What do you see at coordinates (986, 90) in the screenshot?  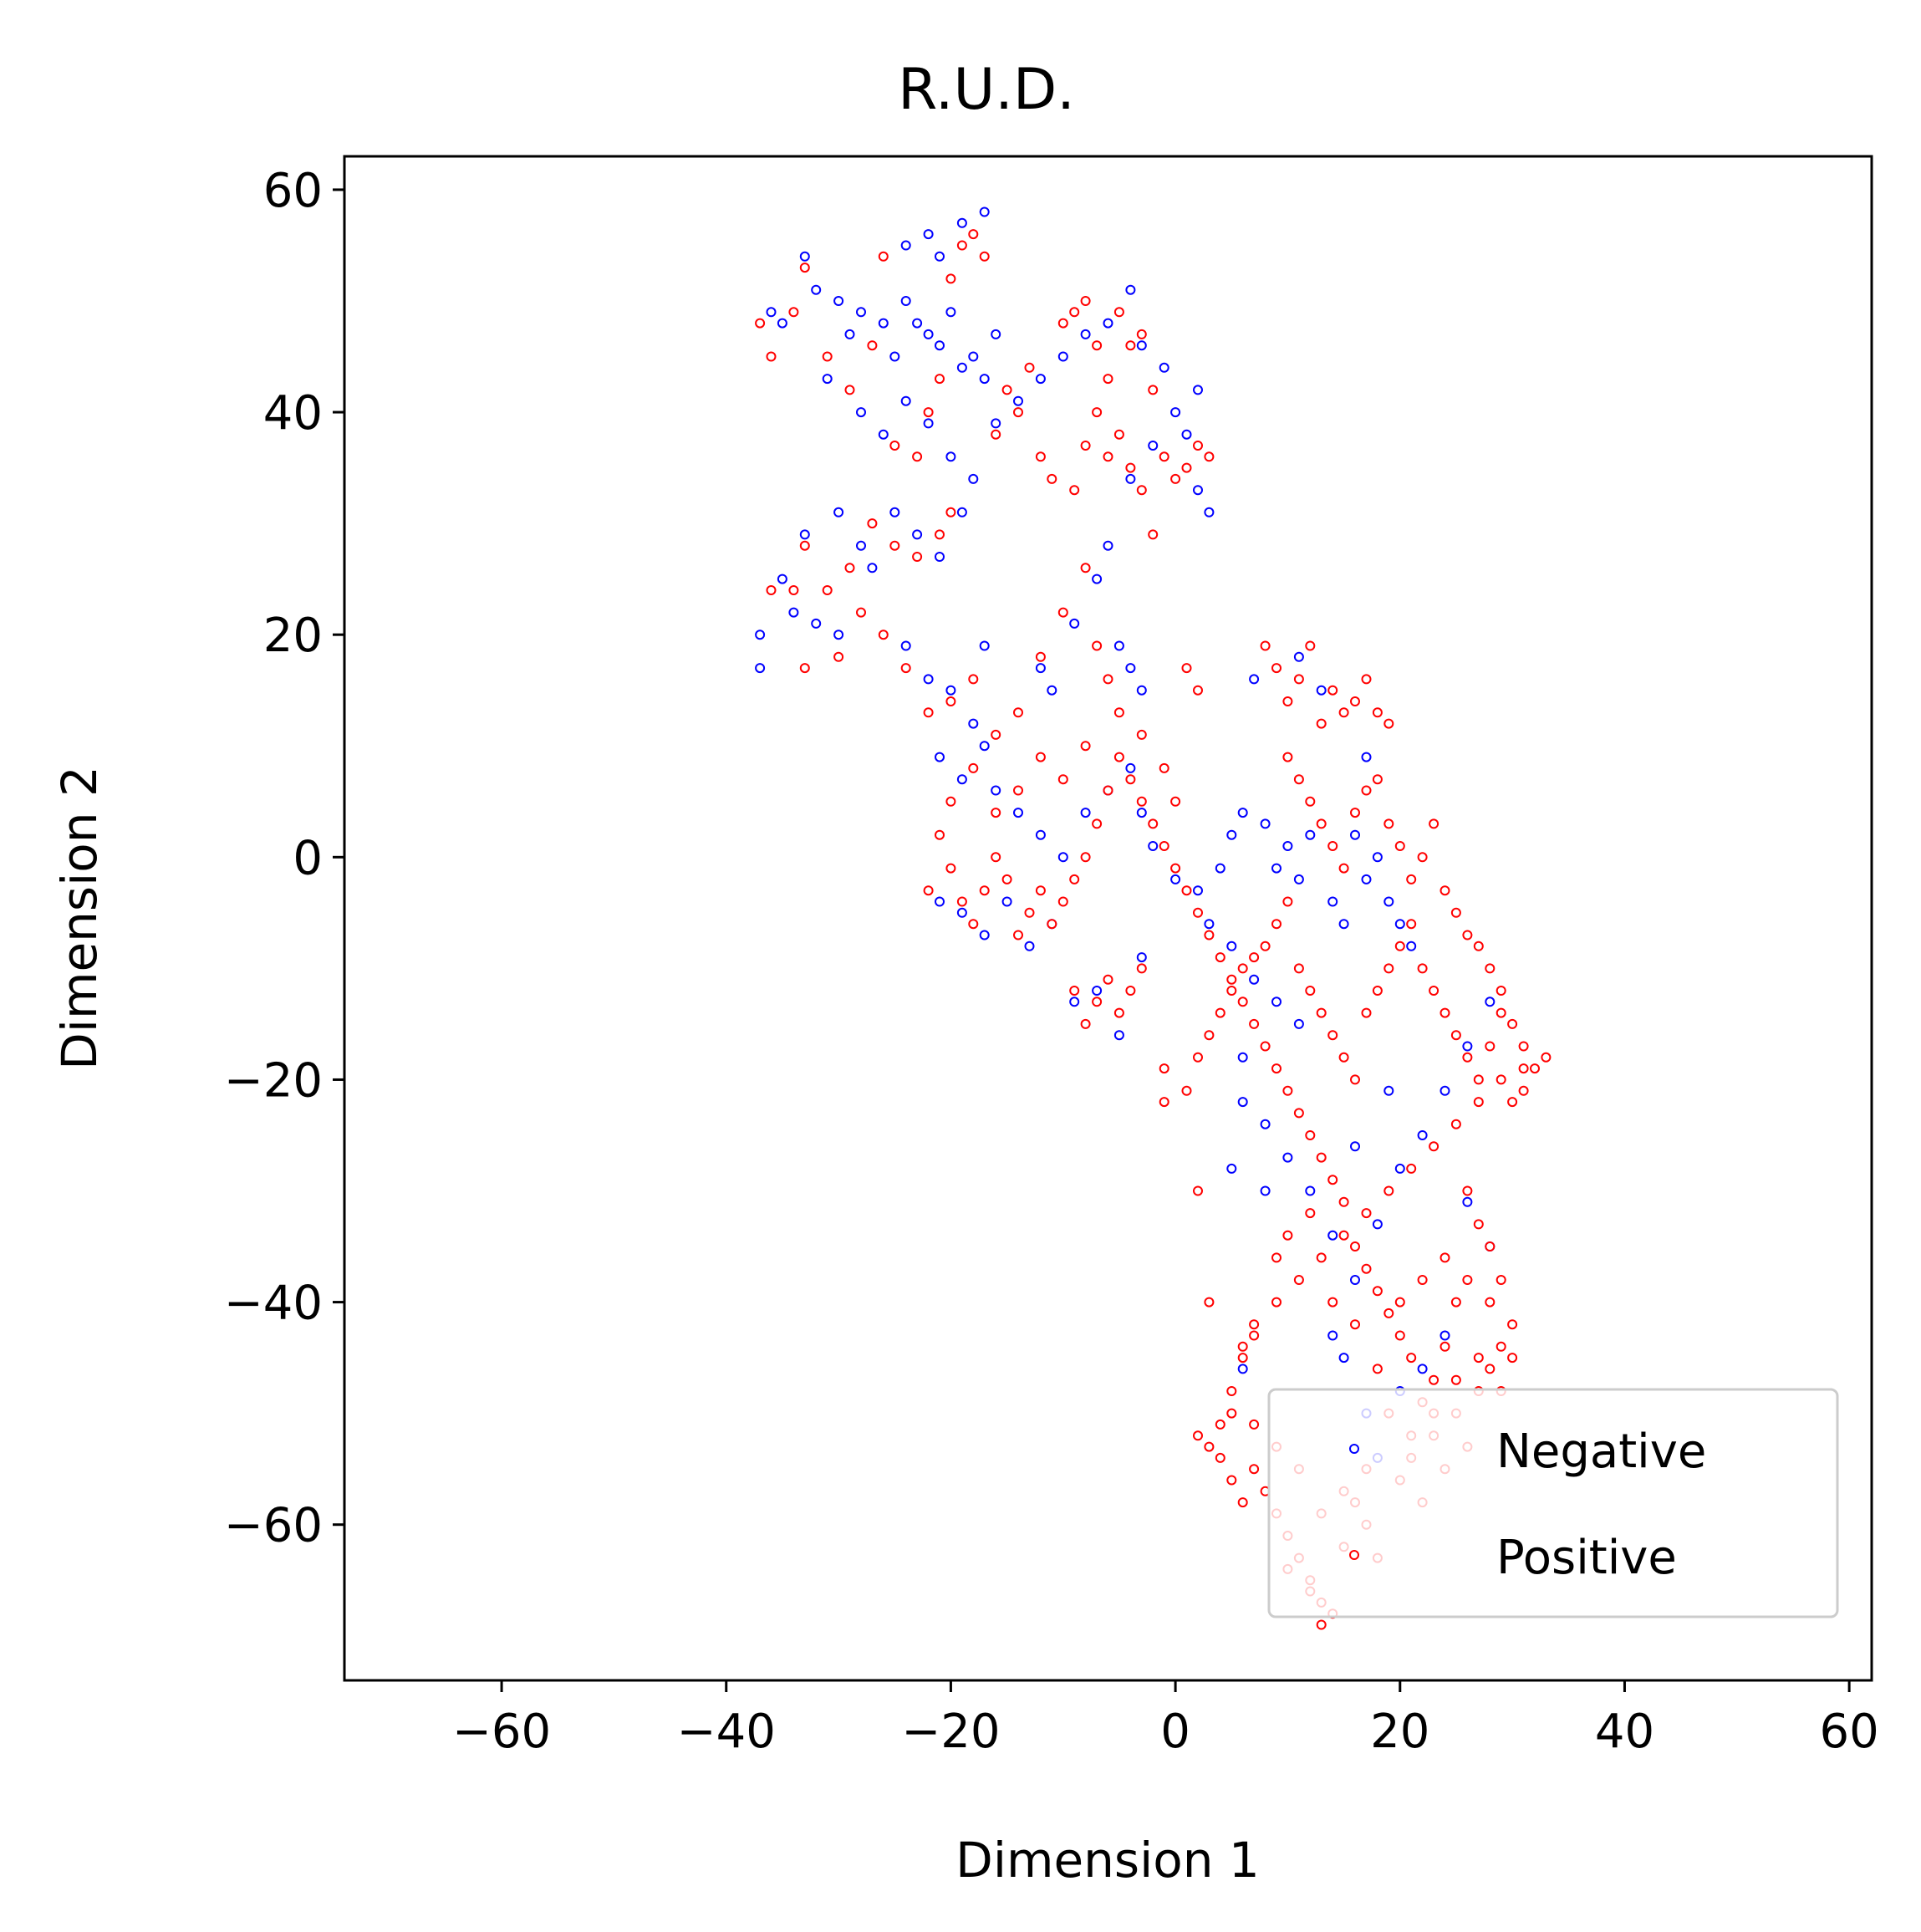 I see `chart-title: R.U.D.` at bounding box center [986, 90].